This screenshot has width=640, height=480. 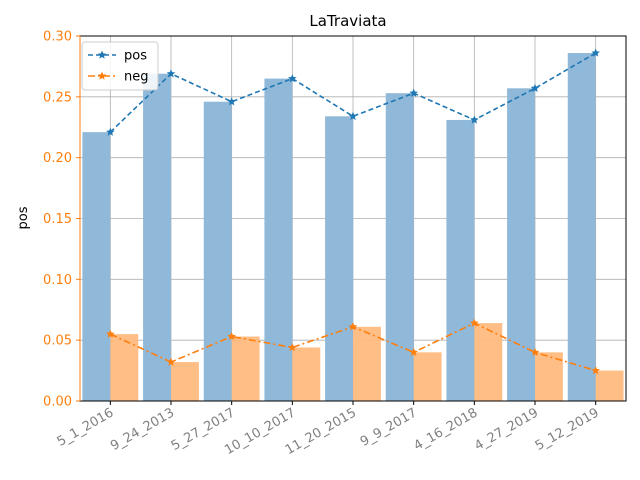 What do you see at coordinates (57, 219) in the screenshot?
I see `y-tick-label: 0.15` at bounding box center [57, 219].